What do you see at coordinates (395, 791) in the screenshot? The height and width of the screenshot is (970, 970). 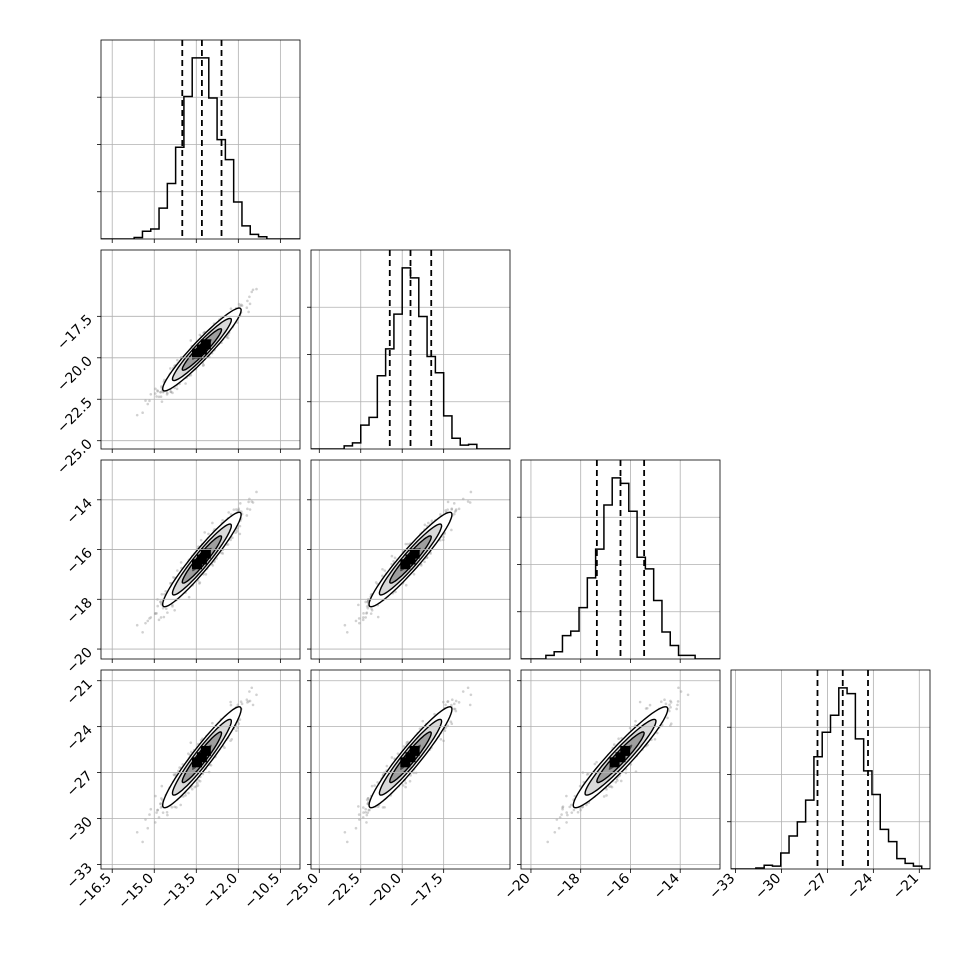 I see `scatter-panel: −25.0−22.5−20.0−17.5` at bounding box center [395, 791].